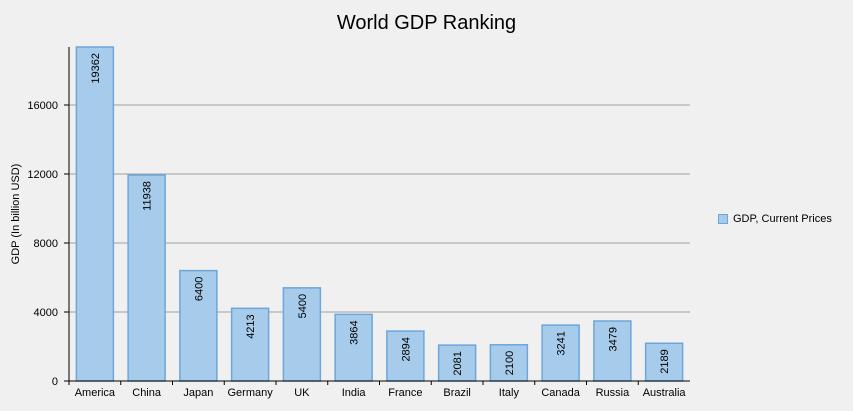 This screenshot has height=411, width=853. What do you see at coordinates (355, 332) in the screenshot?
I see `data-label: 3864` at bounding box center [355, 332].